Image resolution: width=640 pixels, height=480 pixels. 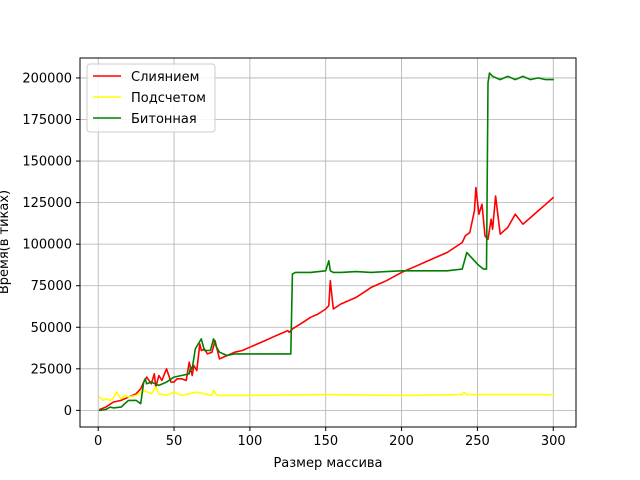 I want to click on legend-label-3: Битонная, so click(x=164, y=119).